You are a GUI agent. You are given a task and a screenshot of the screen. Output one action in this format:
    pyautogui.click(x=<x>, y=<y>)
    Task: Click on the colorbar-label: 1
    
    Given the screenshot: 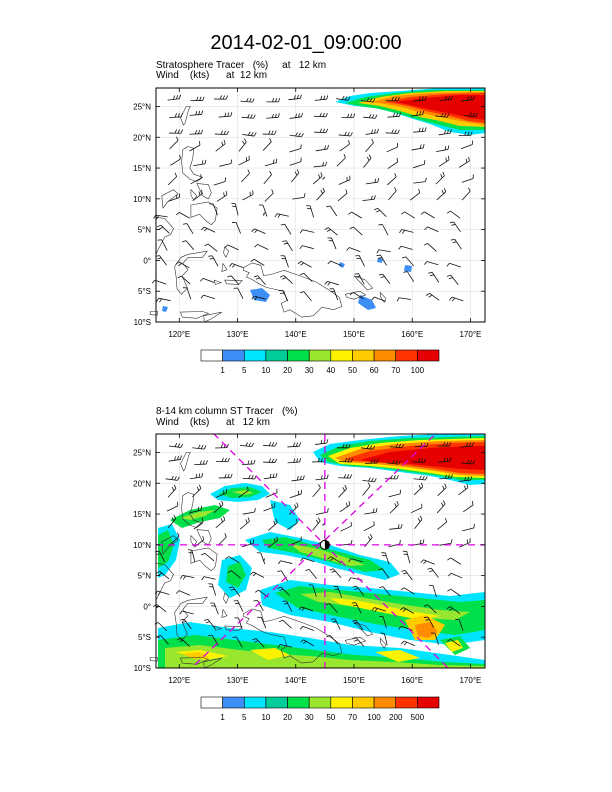 What is the action you would take?
    pyautogui.click(x=222, y=717)
    